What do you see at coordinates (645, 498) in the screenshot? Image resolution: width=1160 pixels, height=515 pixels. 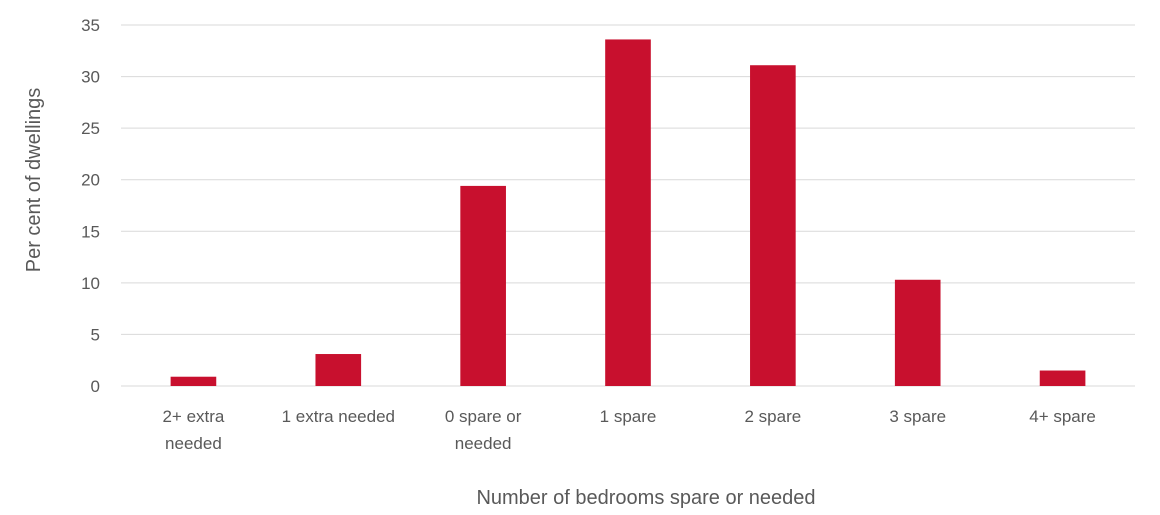 I see `x-axis-title: Number of bedrooms spare or needed` at bounding box center [645, 498].